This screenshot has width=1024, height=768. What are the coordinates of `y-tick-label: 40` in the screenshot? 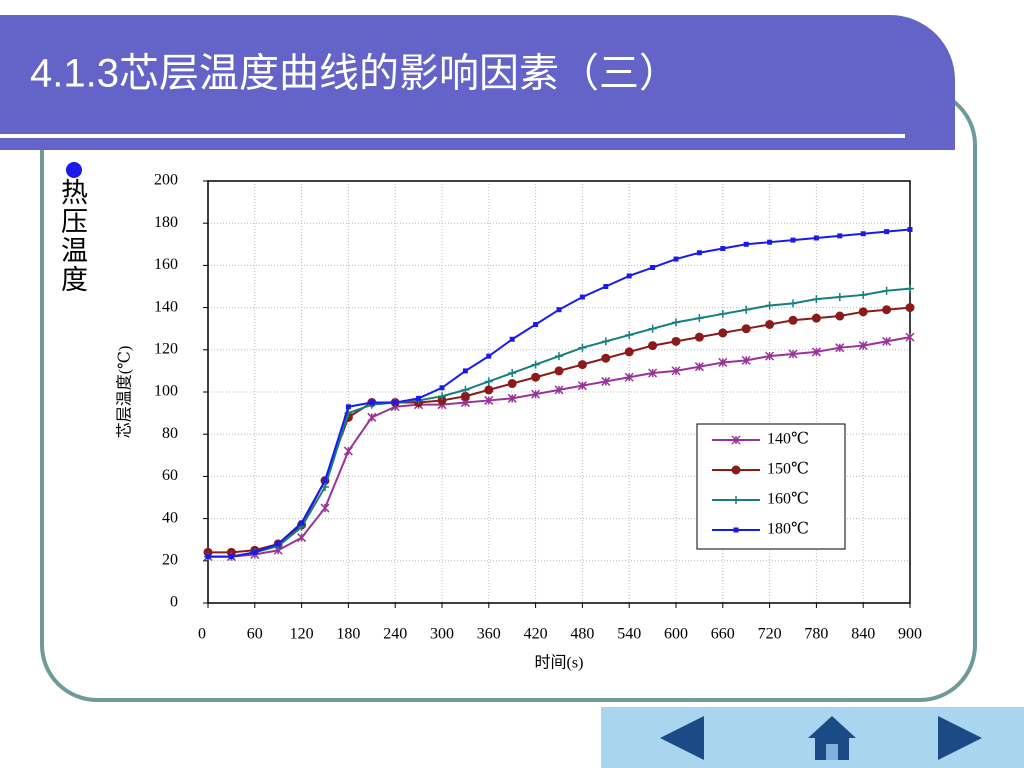 It's located at (170, 517).